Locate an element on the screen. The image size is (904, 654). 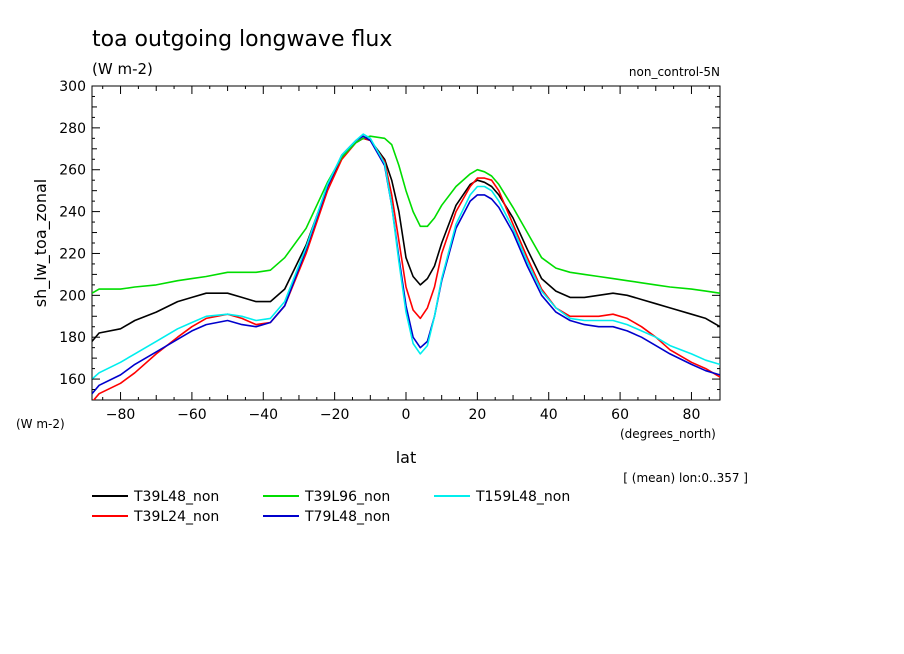
y-tick-label: 300 is located at coordinates (72, 87).